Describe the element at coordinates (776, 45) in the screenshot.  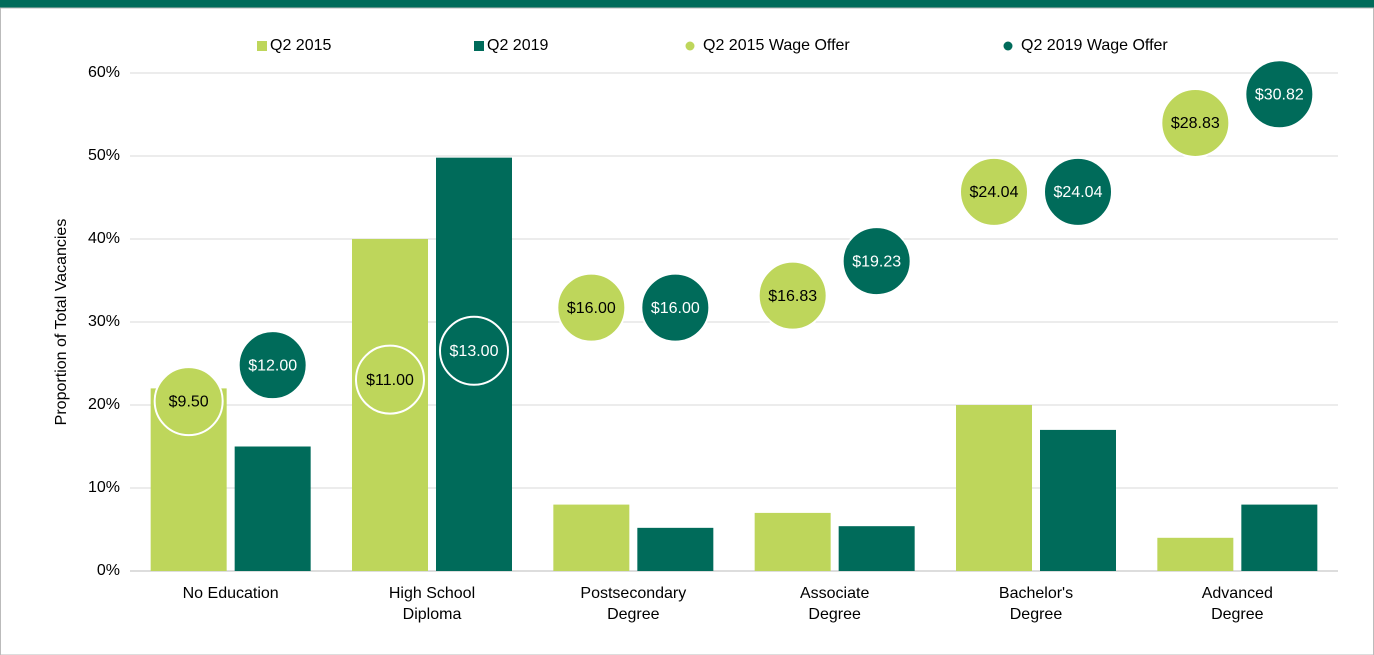
I see `legend-label: Q2 2015 Wage Offer` at that location.